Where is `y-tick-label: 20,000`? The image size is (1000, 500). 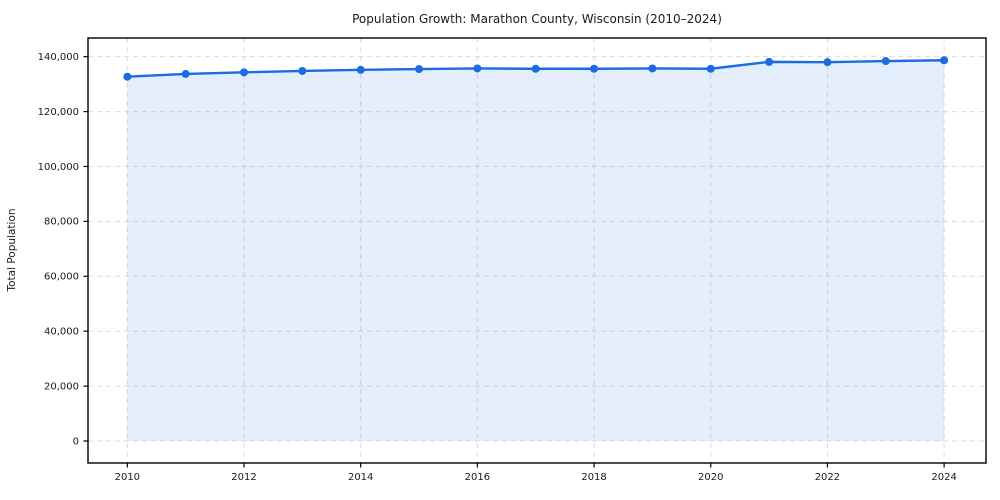 y-tick-label: 20,000 is located at coordinates (61, 386).